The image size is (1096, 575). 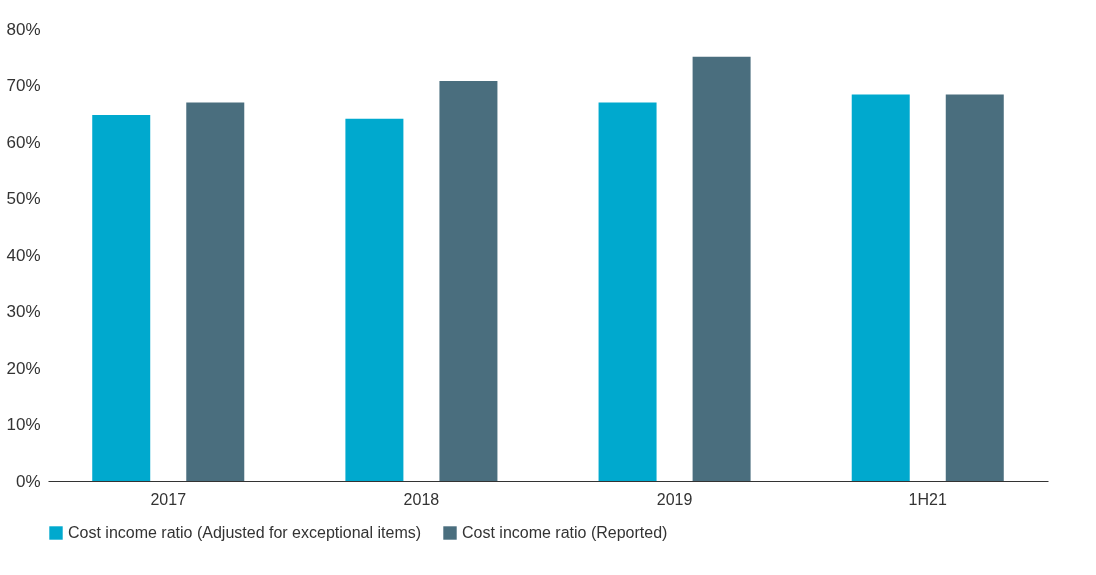 I want to click on y-tick-label: 20%, so click(x=23, y=368).